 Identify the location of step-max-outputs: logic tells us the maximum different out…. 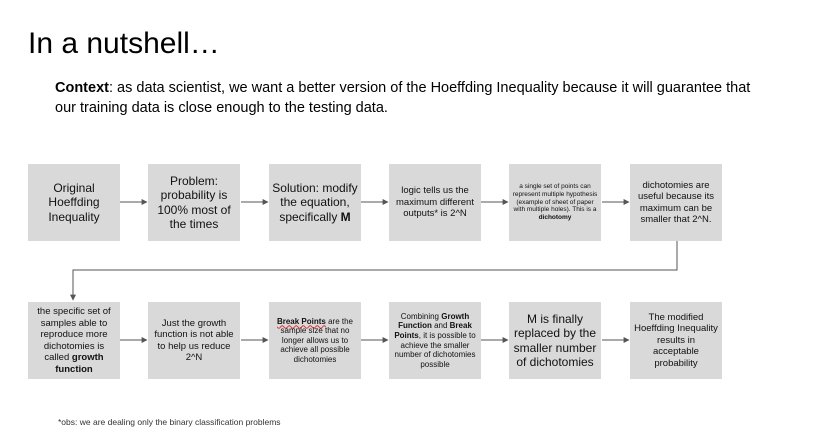
(435, 202).